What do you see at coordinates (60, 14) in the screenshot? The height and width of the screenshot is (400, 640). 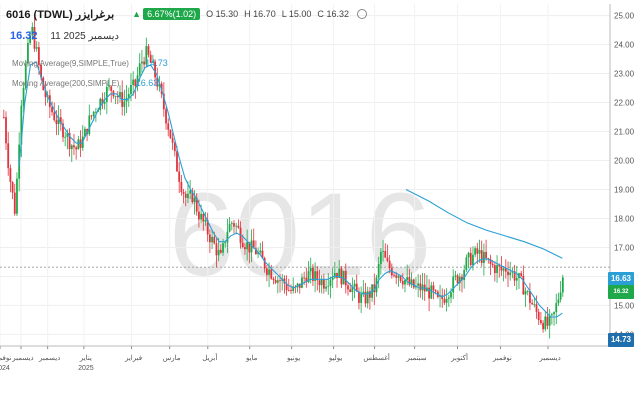 I see `symbol-title: 6016 (TDWL) برغرايزر` at bounding box center [60, 14].